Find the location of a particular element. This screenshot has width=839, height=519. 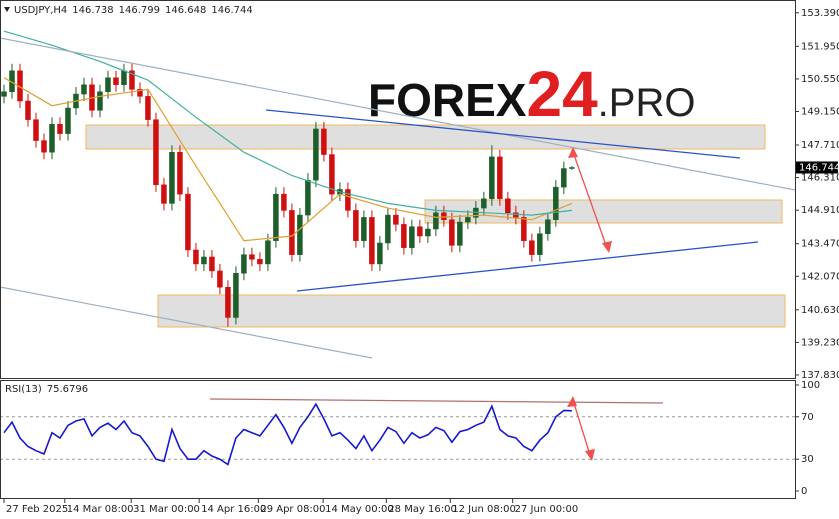

y-tick-label: 153.390 is located at coordinates (820, 13).